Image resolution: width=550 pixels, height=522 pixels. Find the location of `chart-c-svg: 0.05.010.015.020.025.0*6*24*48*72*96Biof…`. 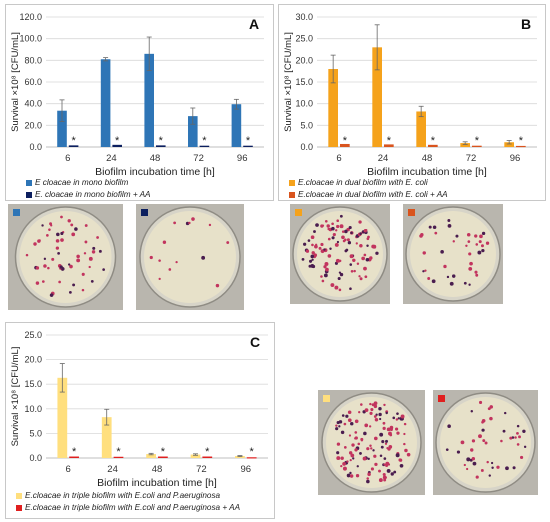

chart-c-svg: 0.05.010.015.020.025.0*6*24*48*72*96Biof… is located at coordinates (139, 409).